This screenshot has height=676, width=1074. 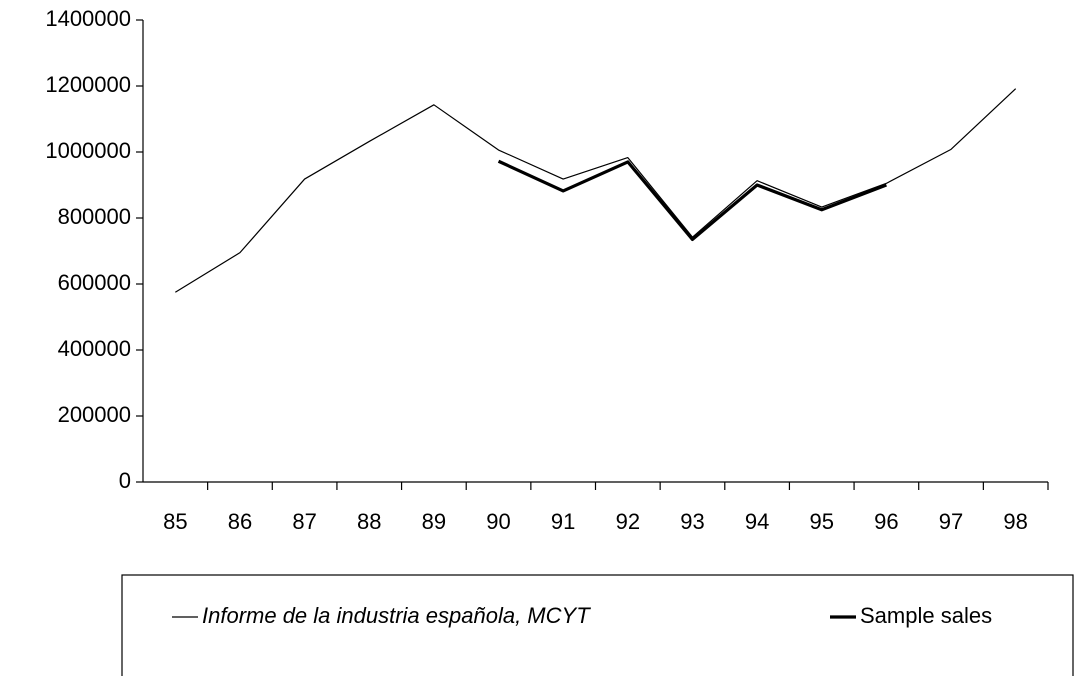 What do you see at coordinates (94, 216) in the screenshot?
I see `y-tick-label: 800000` at bounding box center [94, 216].